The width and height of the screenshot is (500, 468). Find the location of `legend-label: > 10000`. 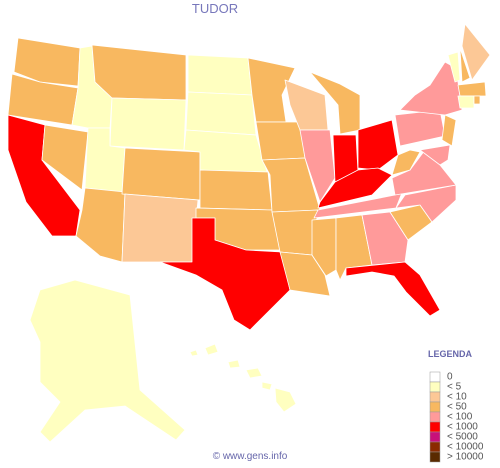

legend-label: > 10000 is located at coordinates (465, 457).